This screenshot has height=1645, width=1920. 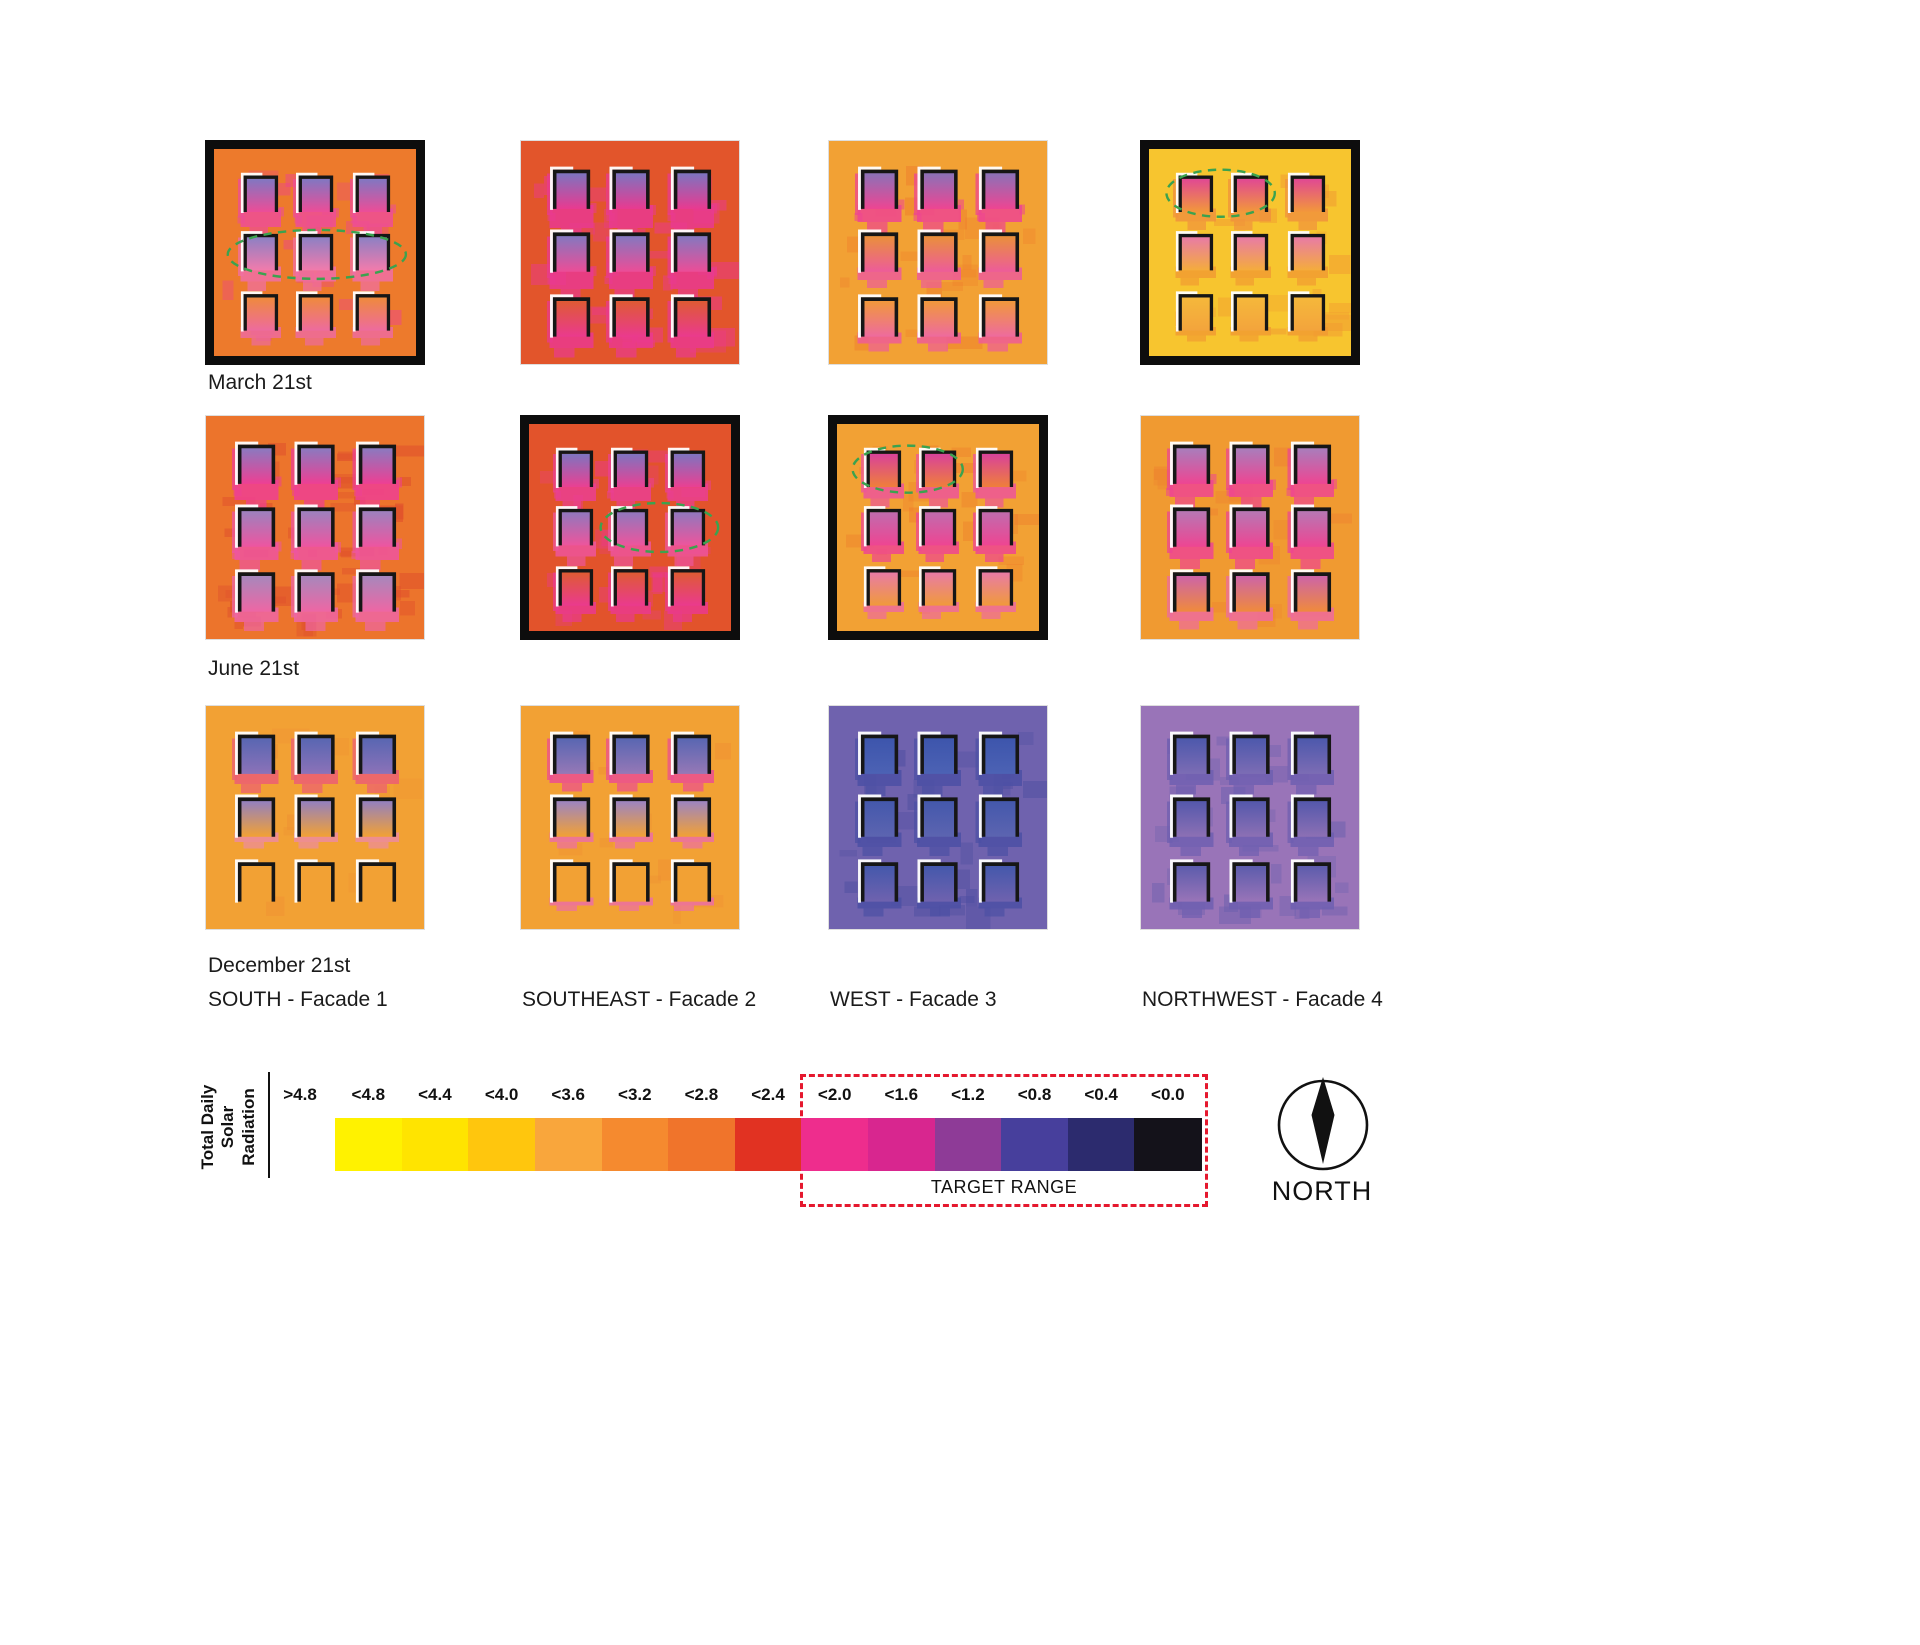 I want to click on facade-heatmap-december-south, so click(x=315, y=817).